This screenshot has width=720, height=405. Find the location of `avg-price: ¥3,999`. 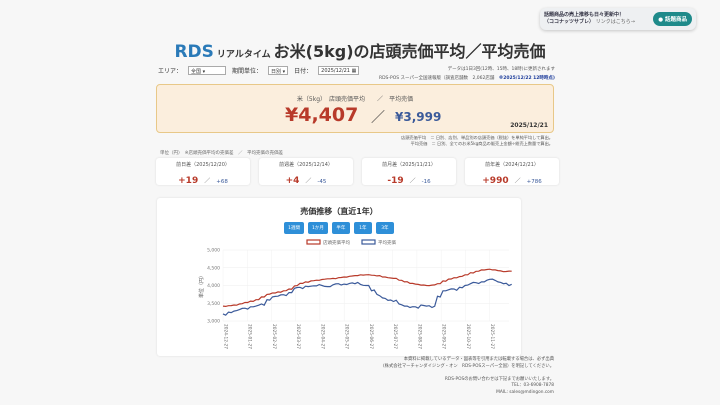

avg-price: ¥3,999 is located at coordinates (418, 117).